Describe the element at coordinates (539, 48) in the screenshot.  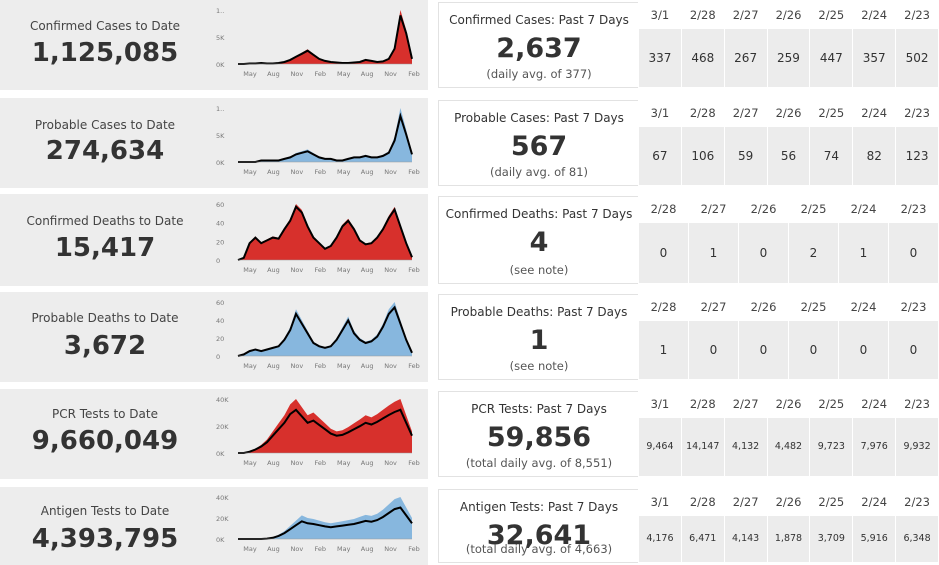
I see `week-total: 2,637` at that location.